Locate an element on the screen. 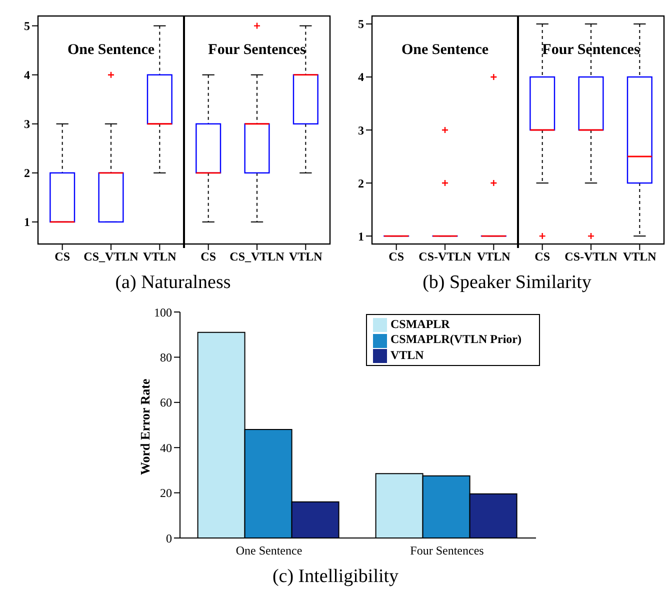 Image resolution: width=671 pixels, height=594 pixels. text: (b) Speaker Similarity is located at coordinates (507, 283).